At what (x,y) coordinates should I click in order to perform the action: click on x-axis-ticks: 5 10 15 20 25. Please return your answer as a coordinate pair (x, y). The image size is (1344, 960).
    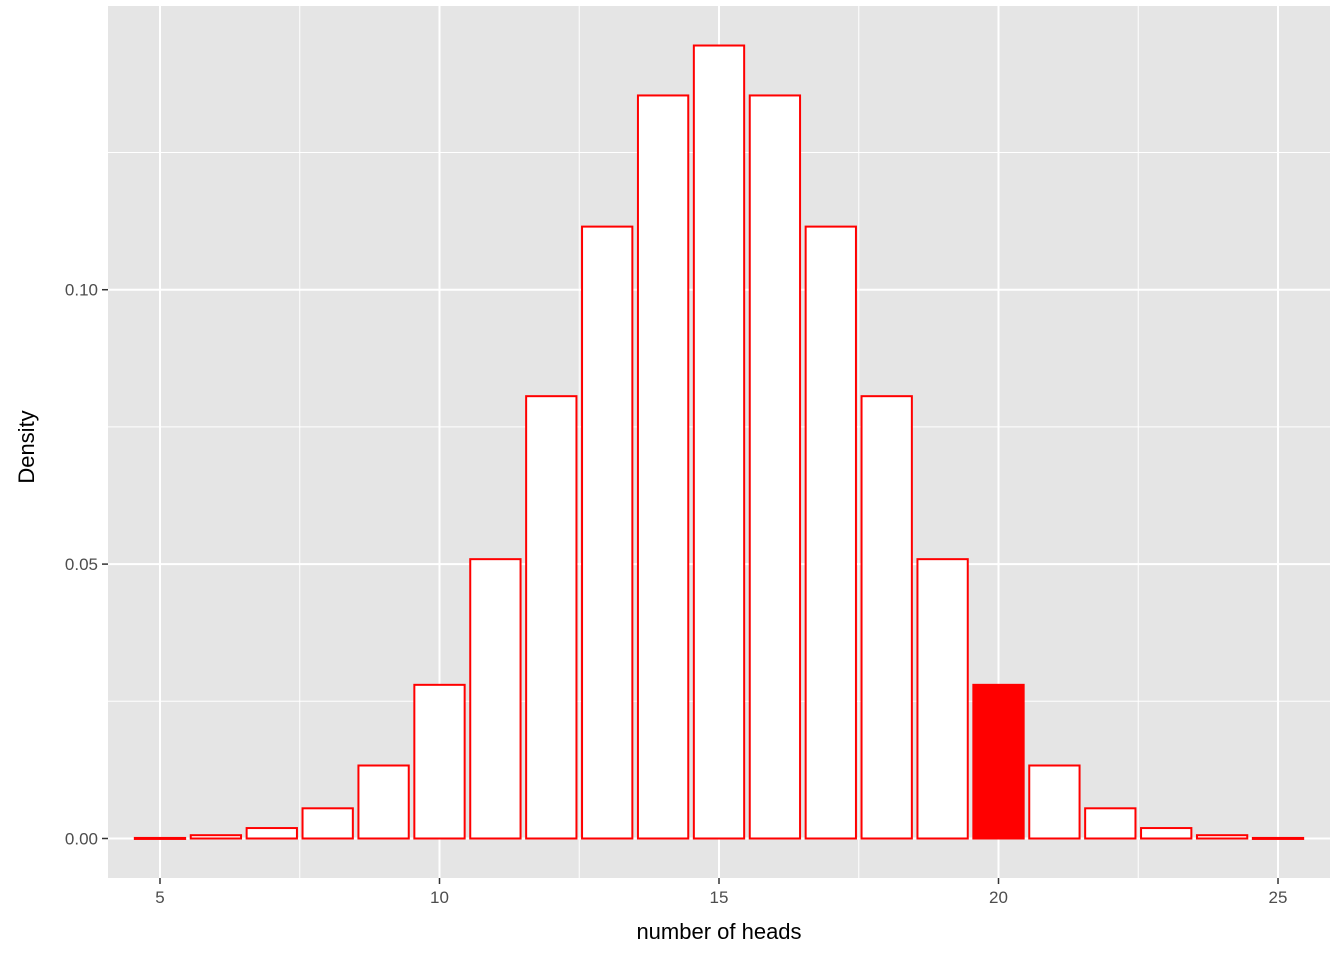
    Looking at the image, I should click on (721, 892).